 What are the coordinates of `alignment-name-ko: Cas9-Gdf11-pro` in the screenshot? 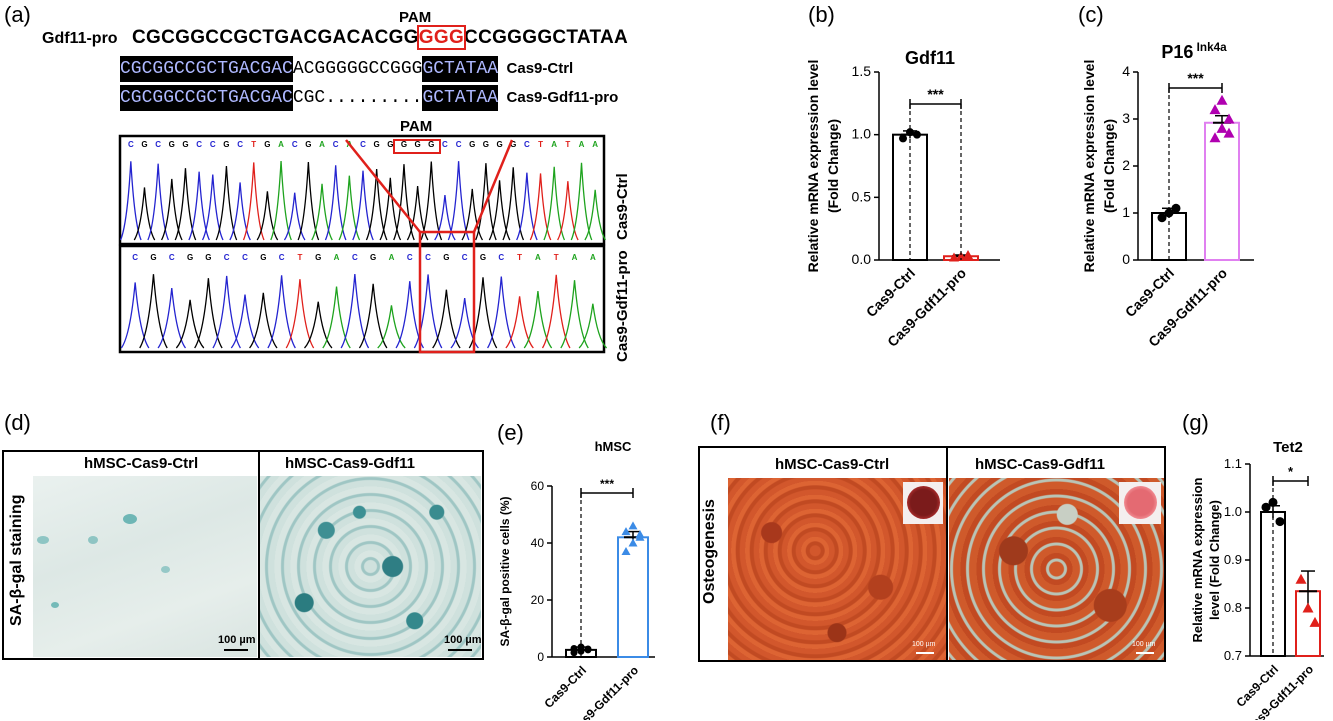 It's located at (562, 97).